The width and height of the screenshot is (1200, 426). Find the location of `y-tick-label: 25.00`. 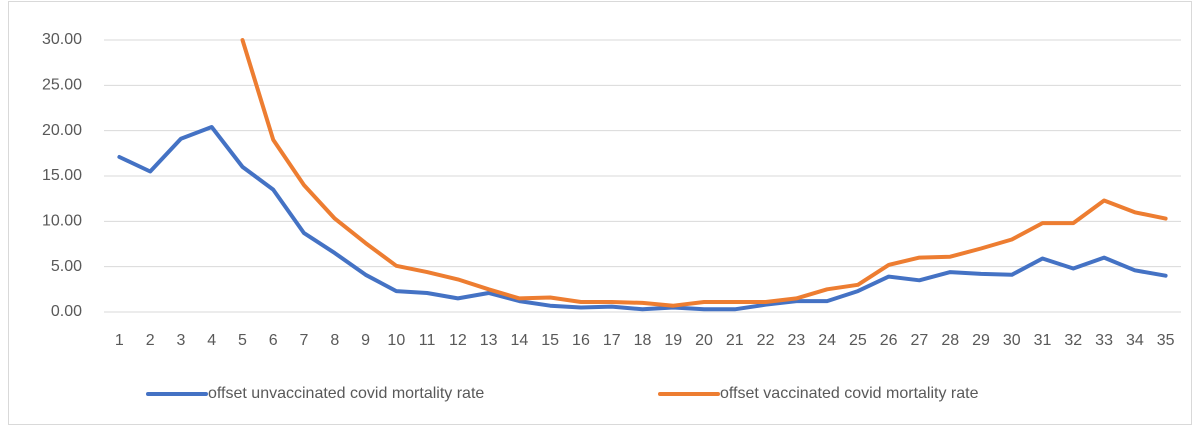

y-tick-label: 25.00 is located at coordinates (62, 85).